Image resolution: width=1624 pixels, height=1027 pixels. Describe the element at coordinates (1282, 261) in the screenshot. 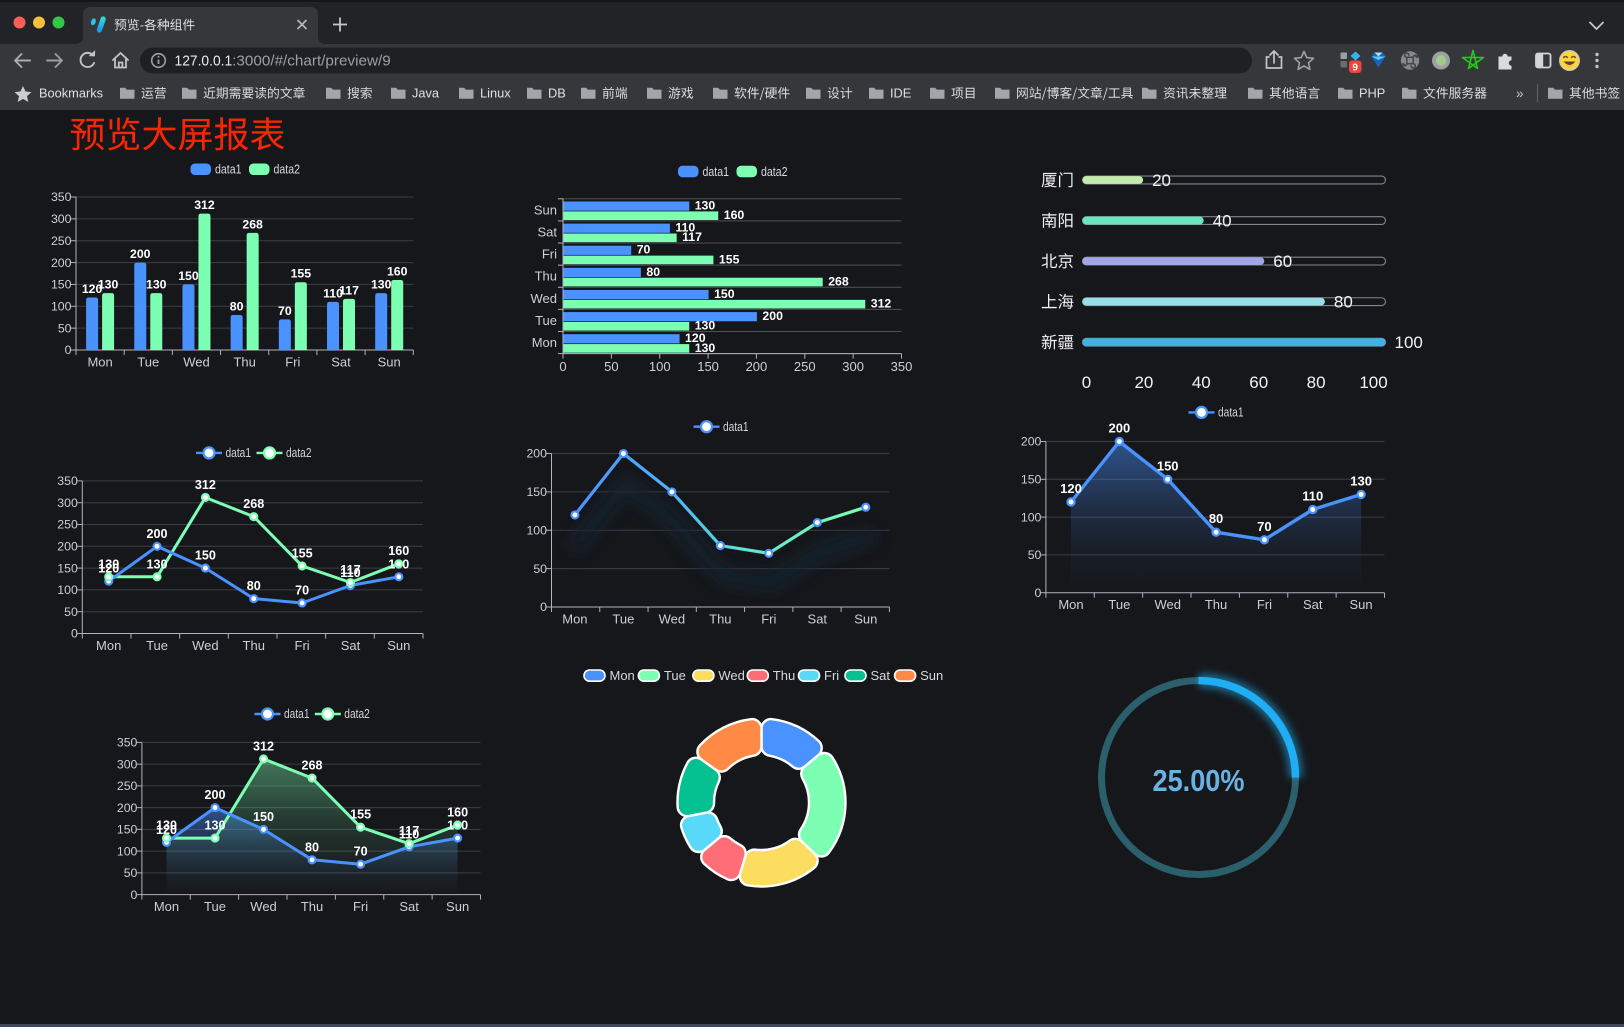

I see `svg-text: 60` at that location.